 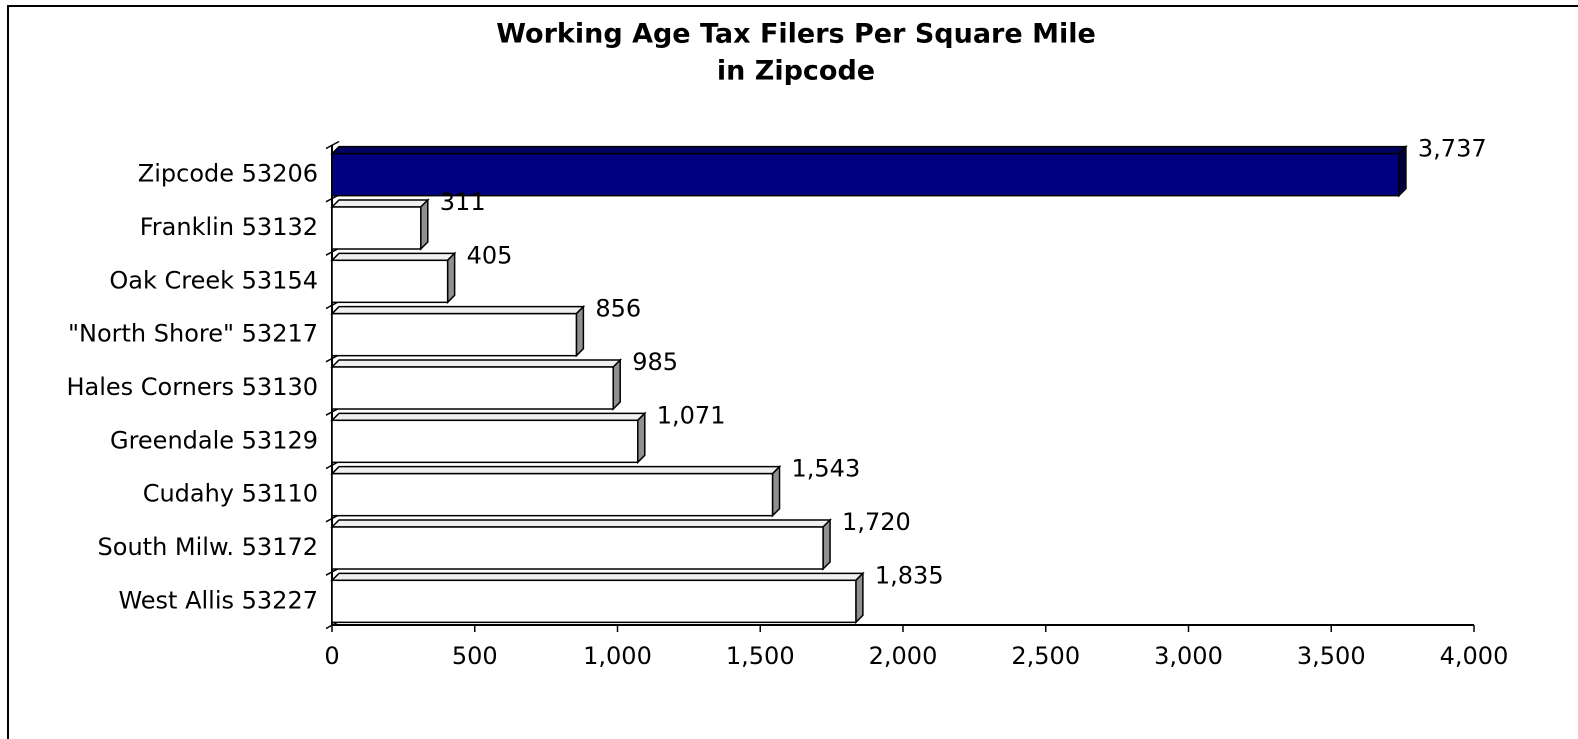 What do you see at coordinates (228, 174) in the screenshot?
I see `y-tick-label: Zipcode 53206` at bounding box center [228, 174].